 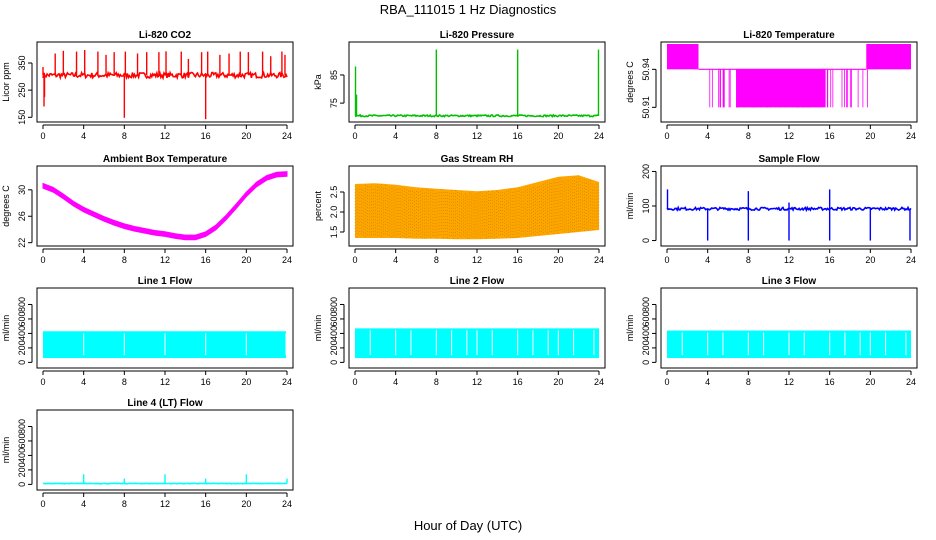 I want to click on y-tick-label: 250, so click(x=22, y=90).